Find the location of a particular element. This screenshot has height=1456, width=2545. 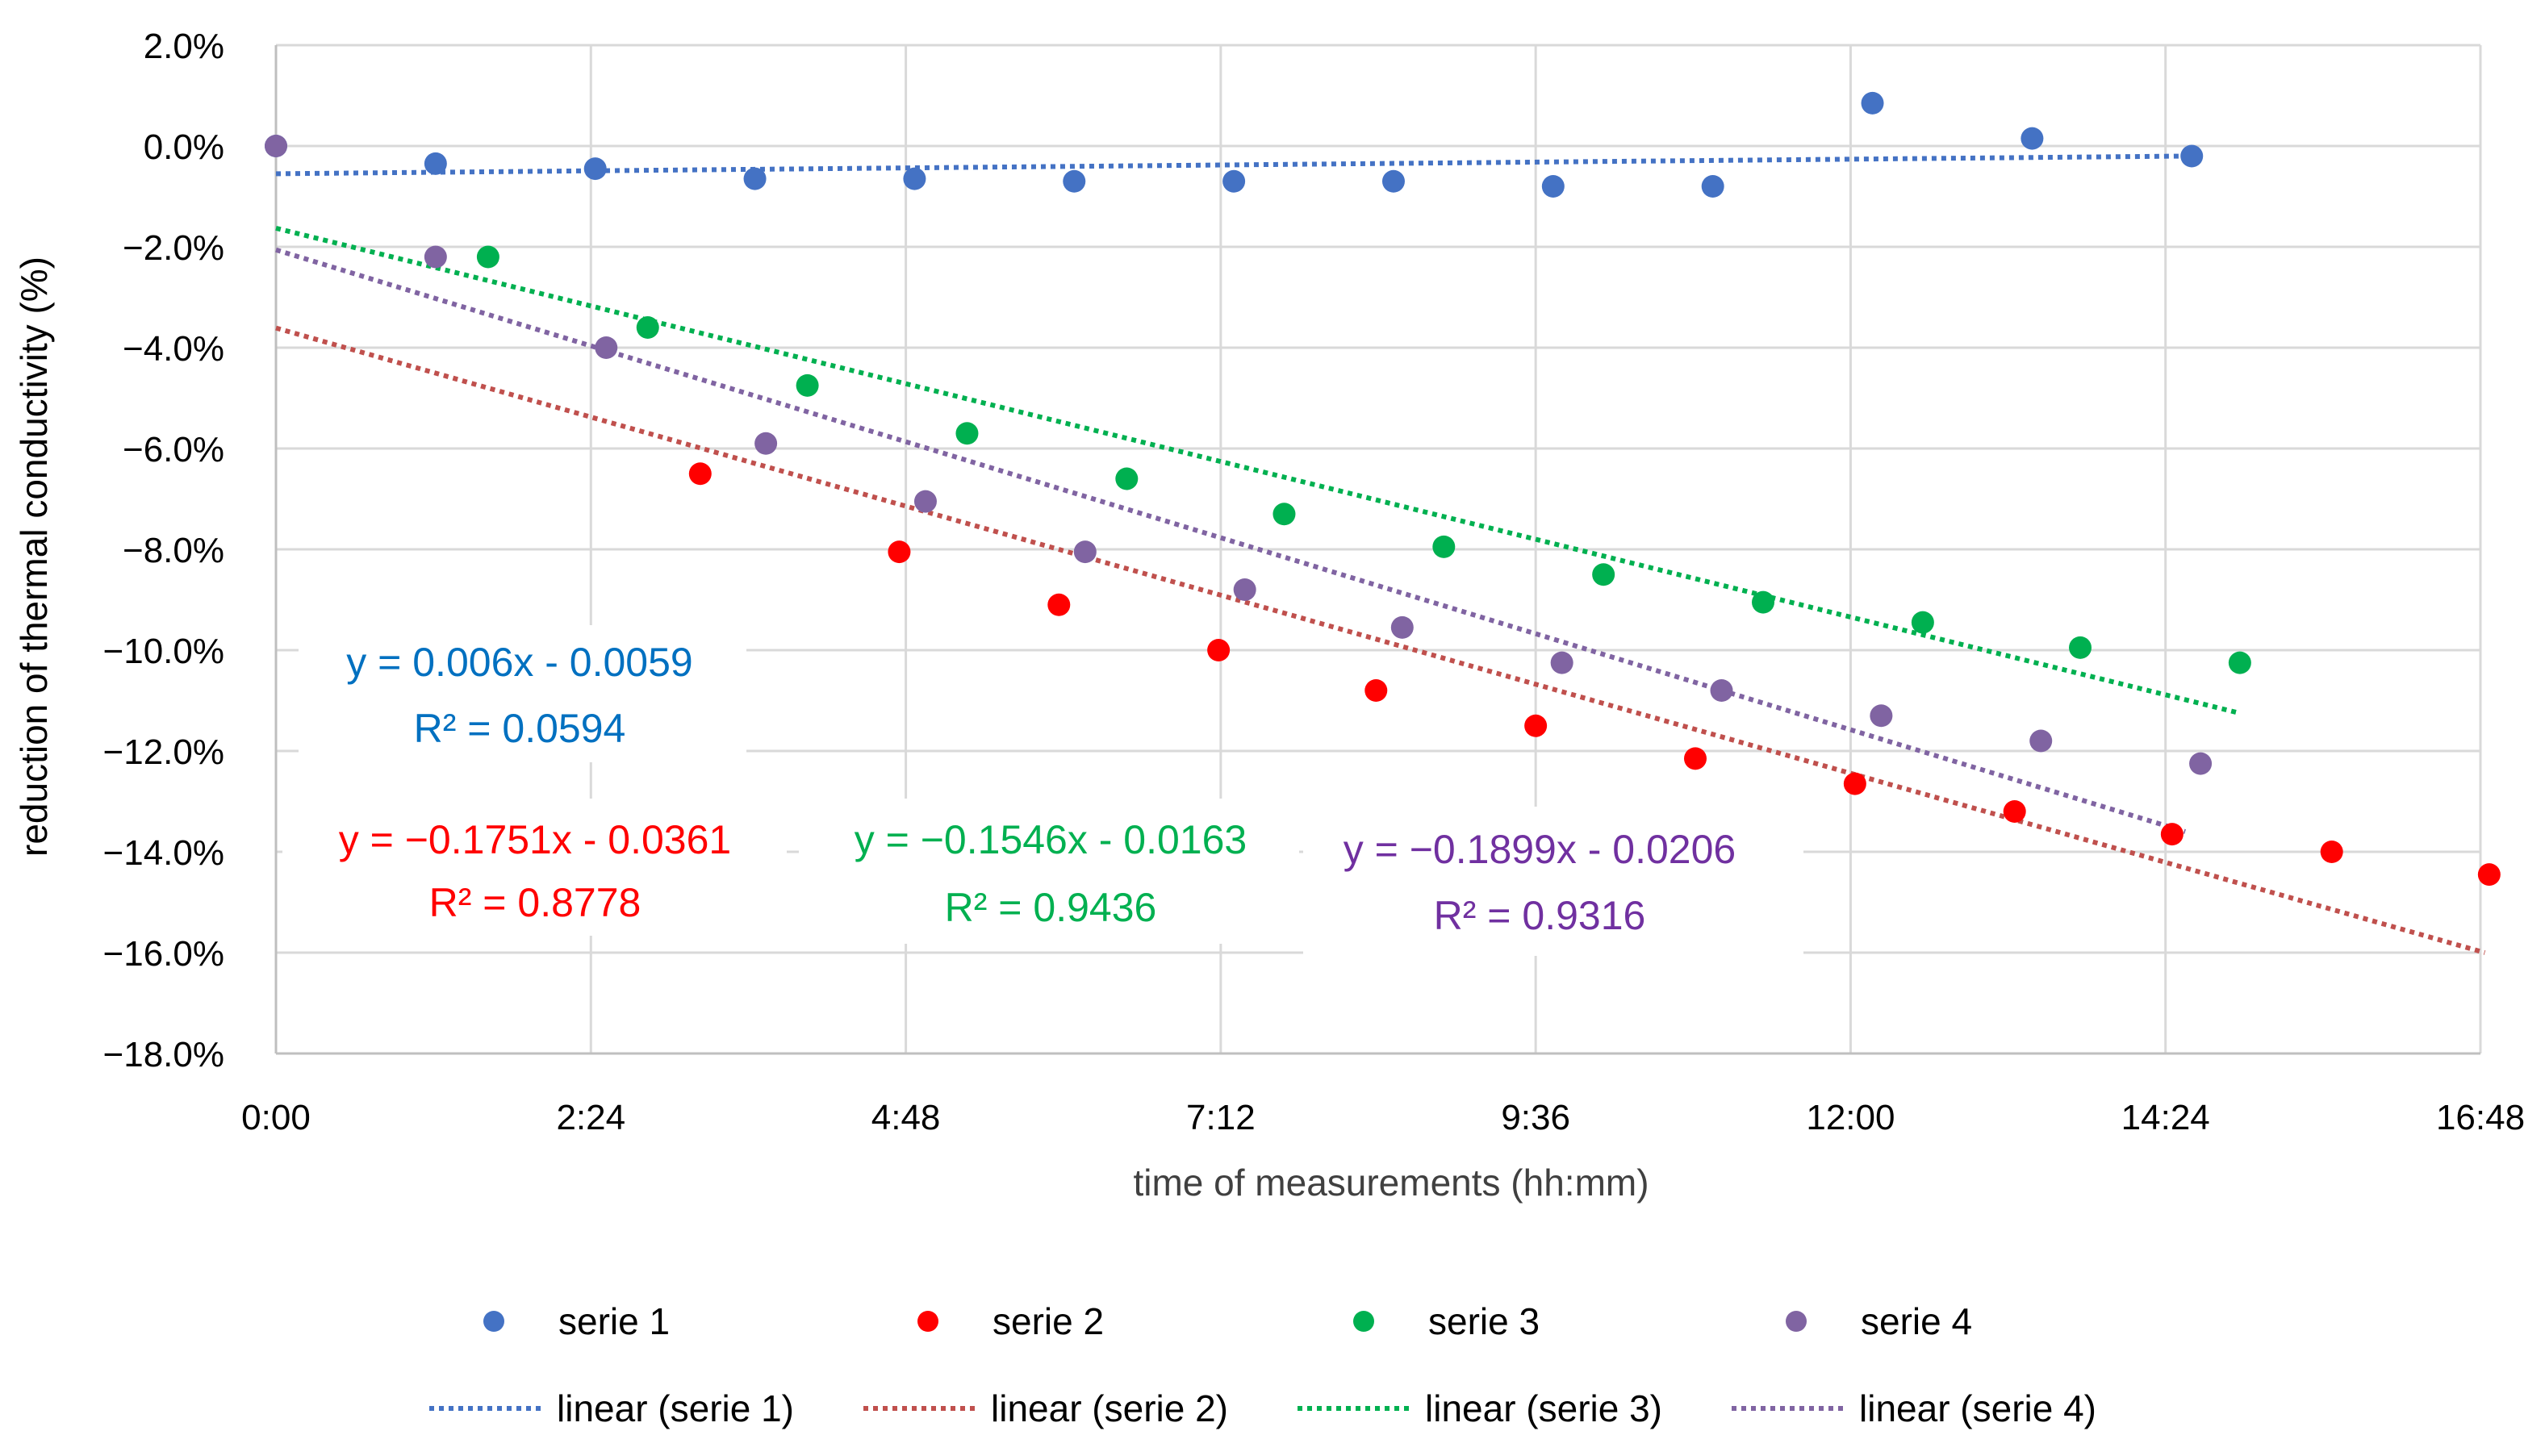

legend-label: serie 4 is located at coordinates (1916, 1321).